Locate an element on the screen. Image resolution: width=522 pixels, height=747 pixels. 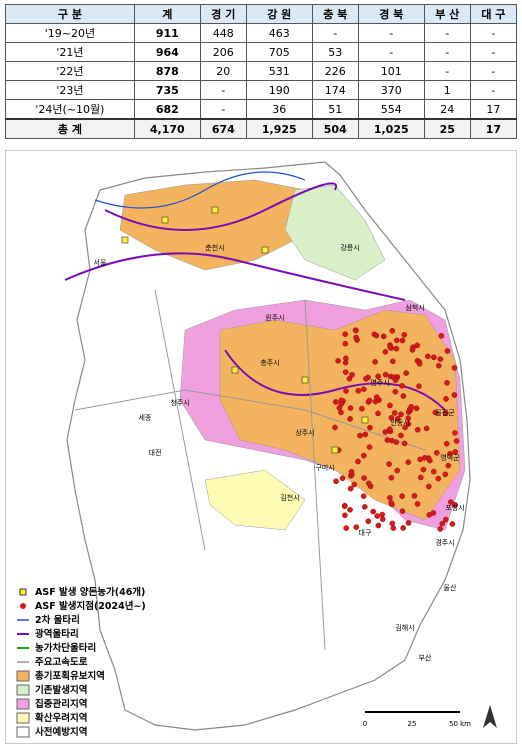
cell: '19~20년 is located at coordinates (70, 33).